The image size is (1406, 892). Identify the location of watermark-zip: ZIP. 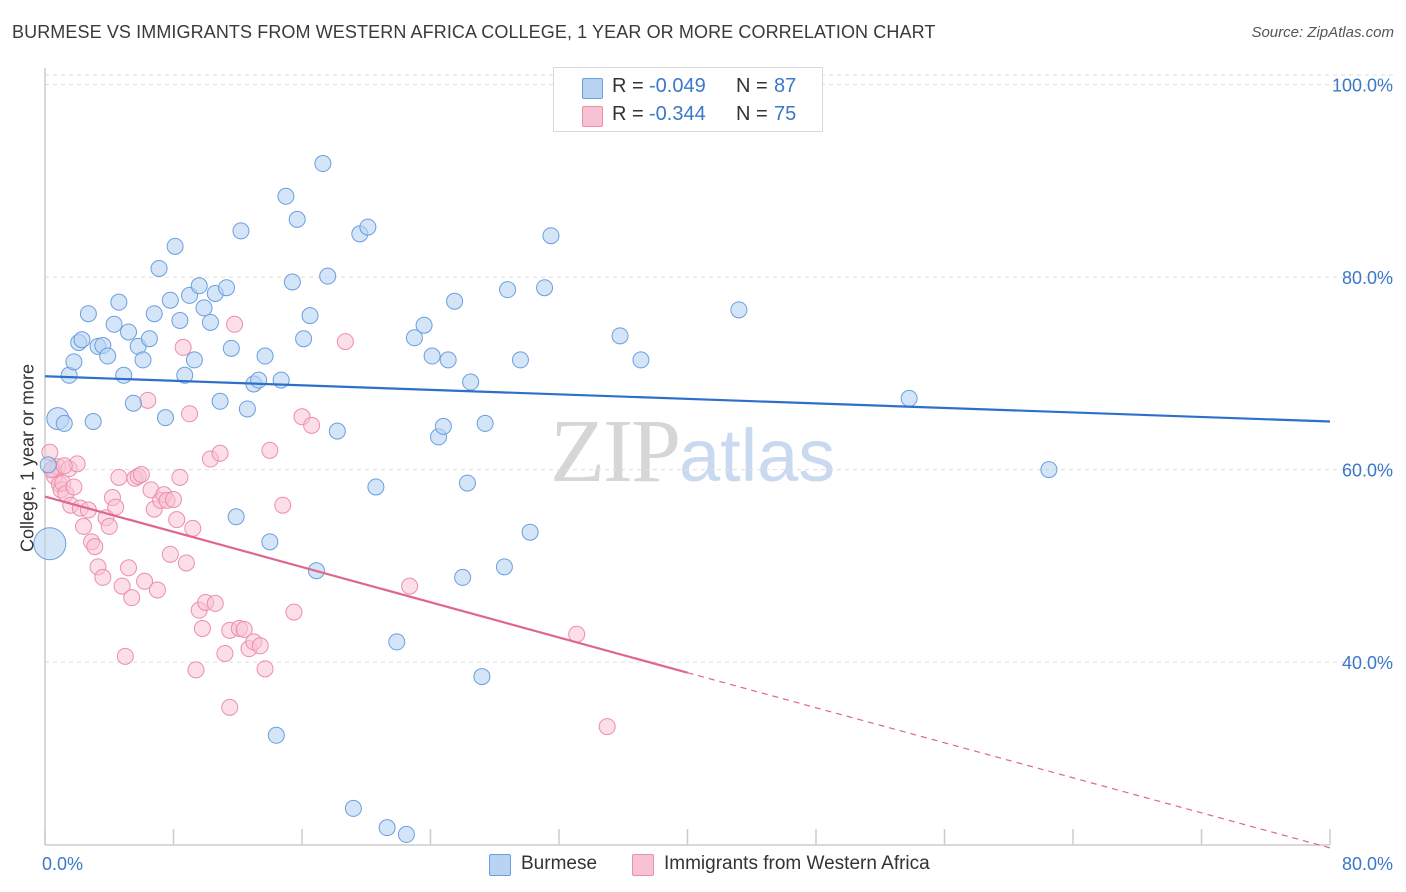
(615, 451).